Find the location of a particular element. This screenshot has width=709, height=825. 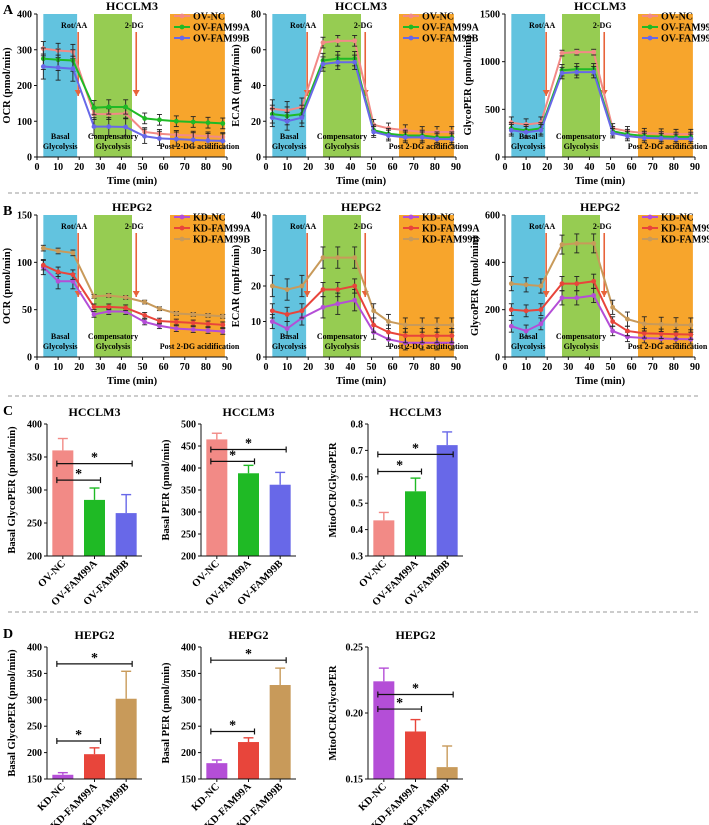

rot-aa-arrow-head is located at coordinates (546, 294).